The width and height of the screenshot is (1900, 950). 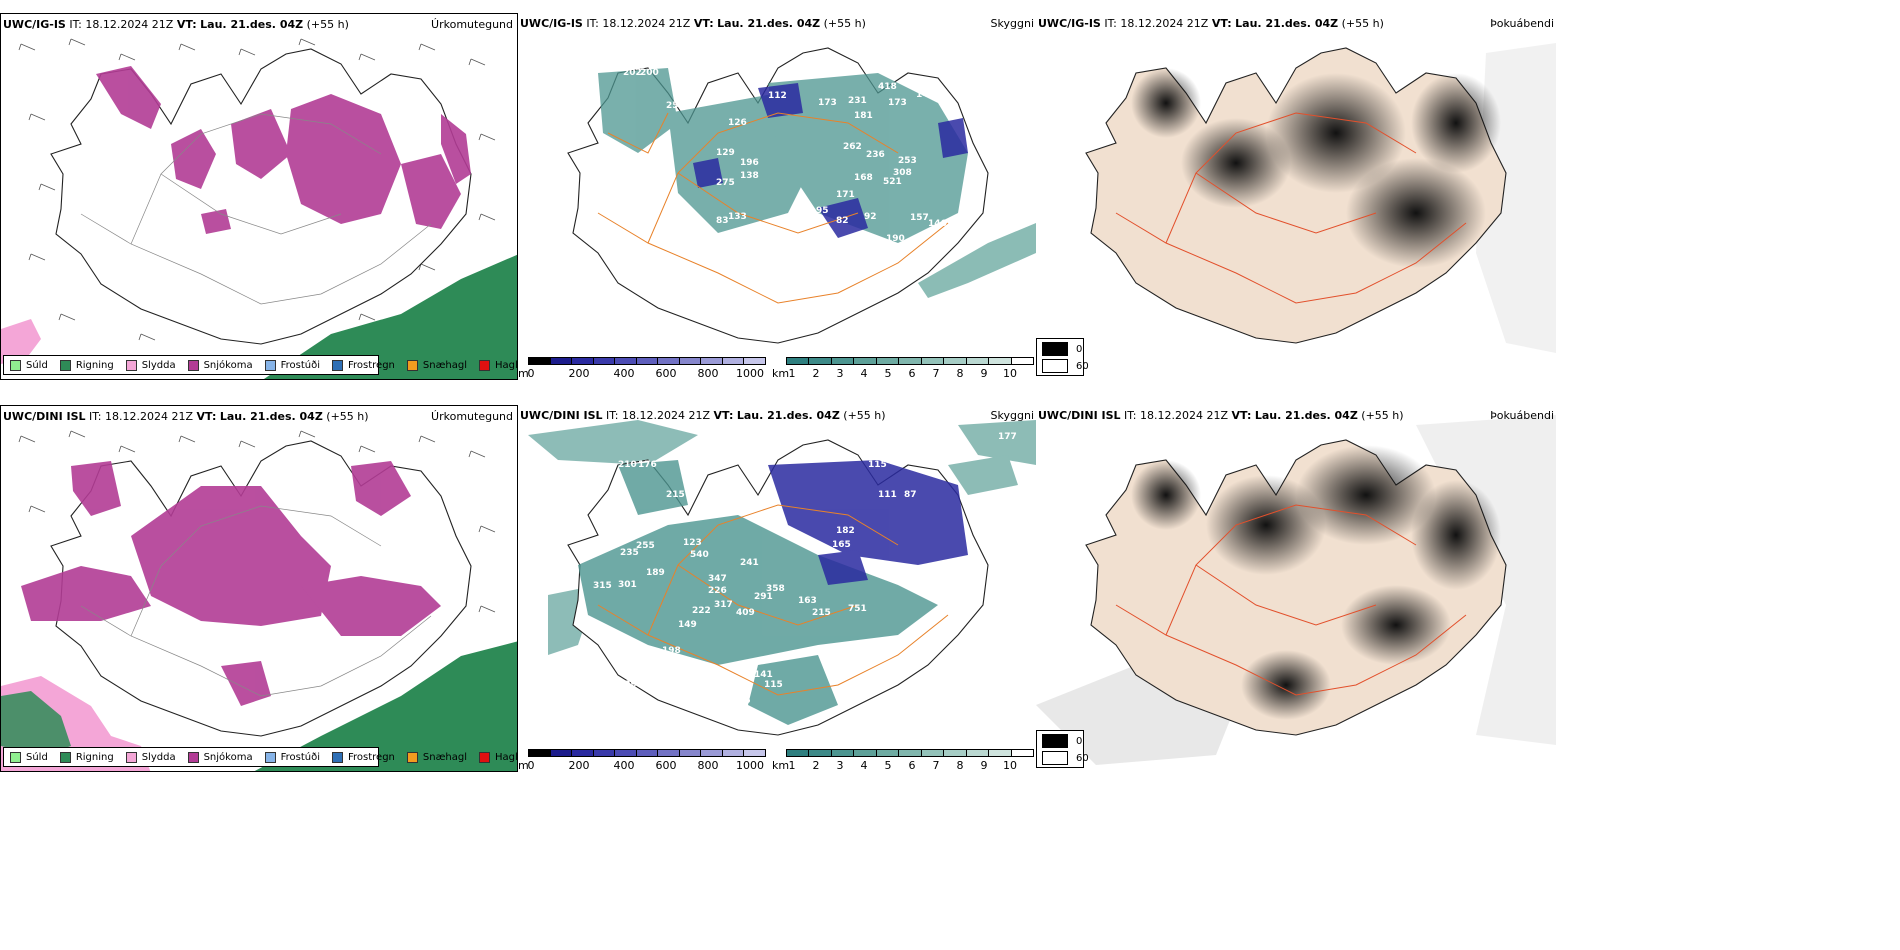 I want to click on ceiling-value: 97, so click(x=696, y=227).